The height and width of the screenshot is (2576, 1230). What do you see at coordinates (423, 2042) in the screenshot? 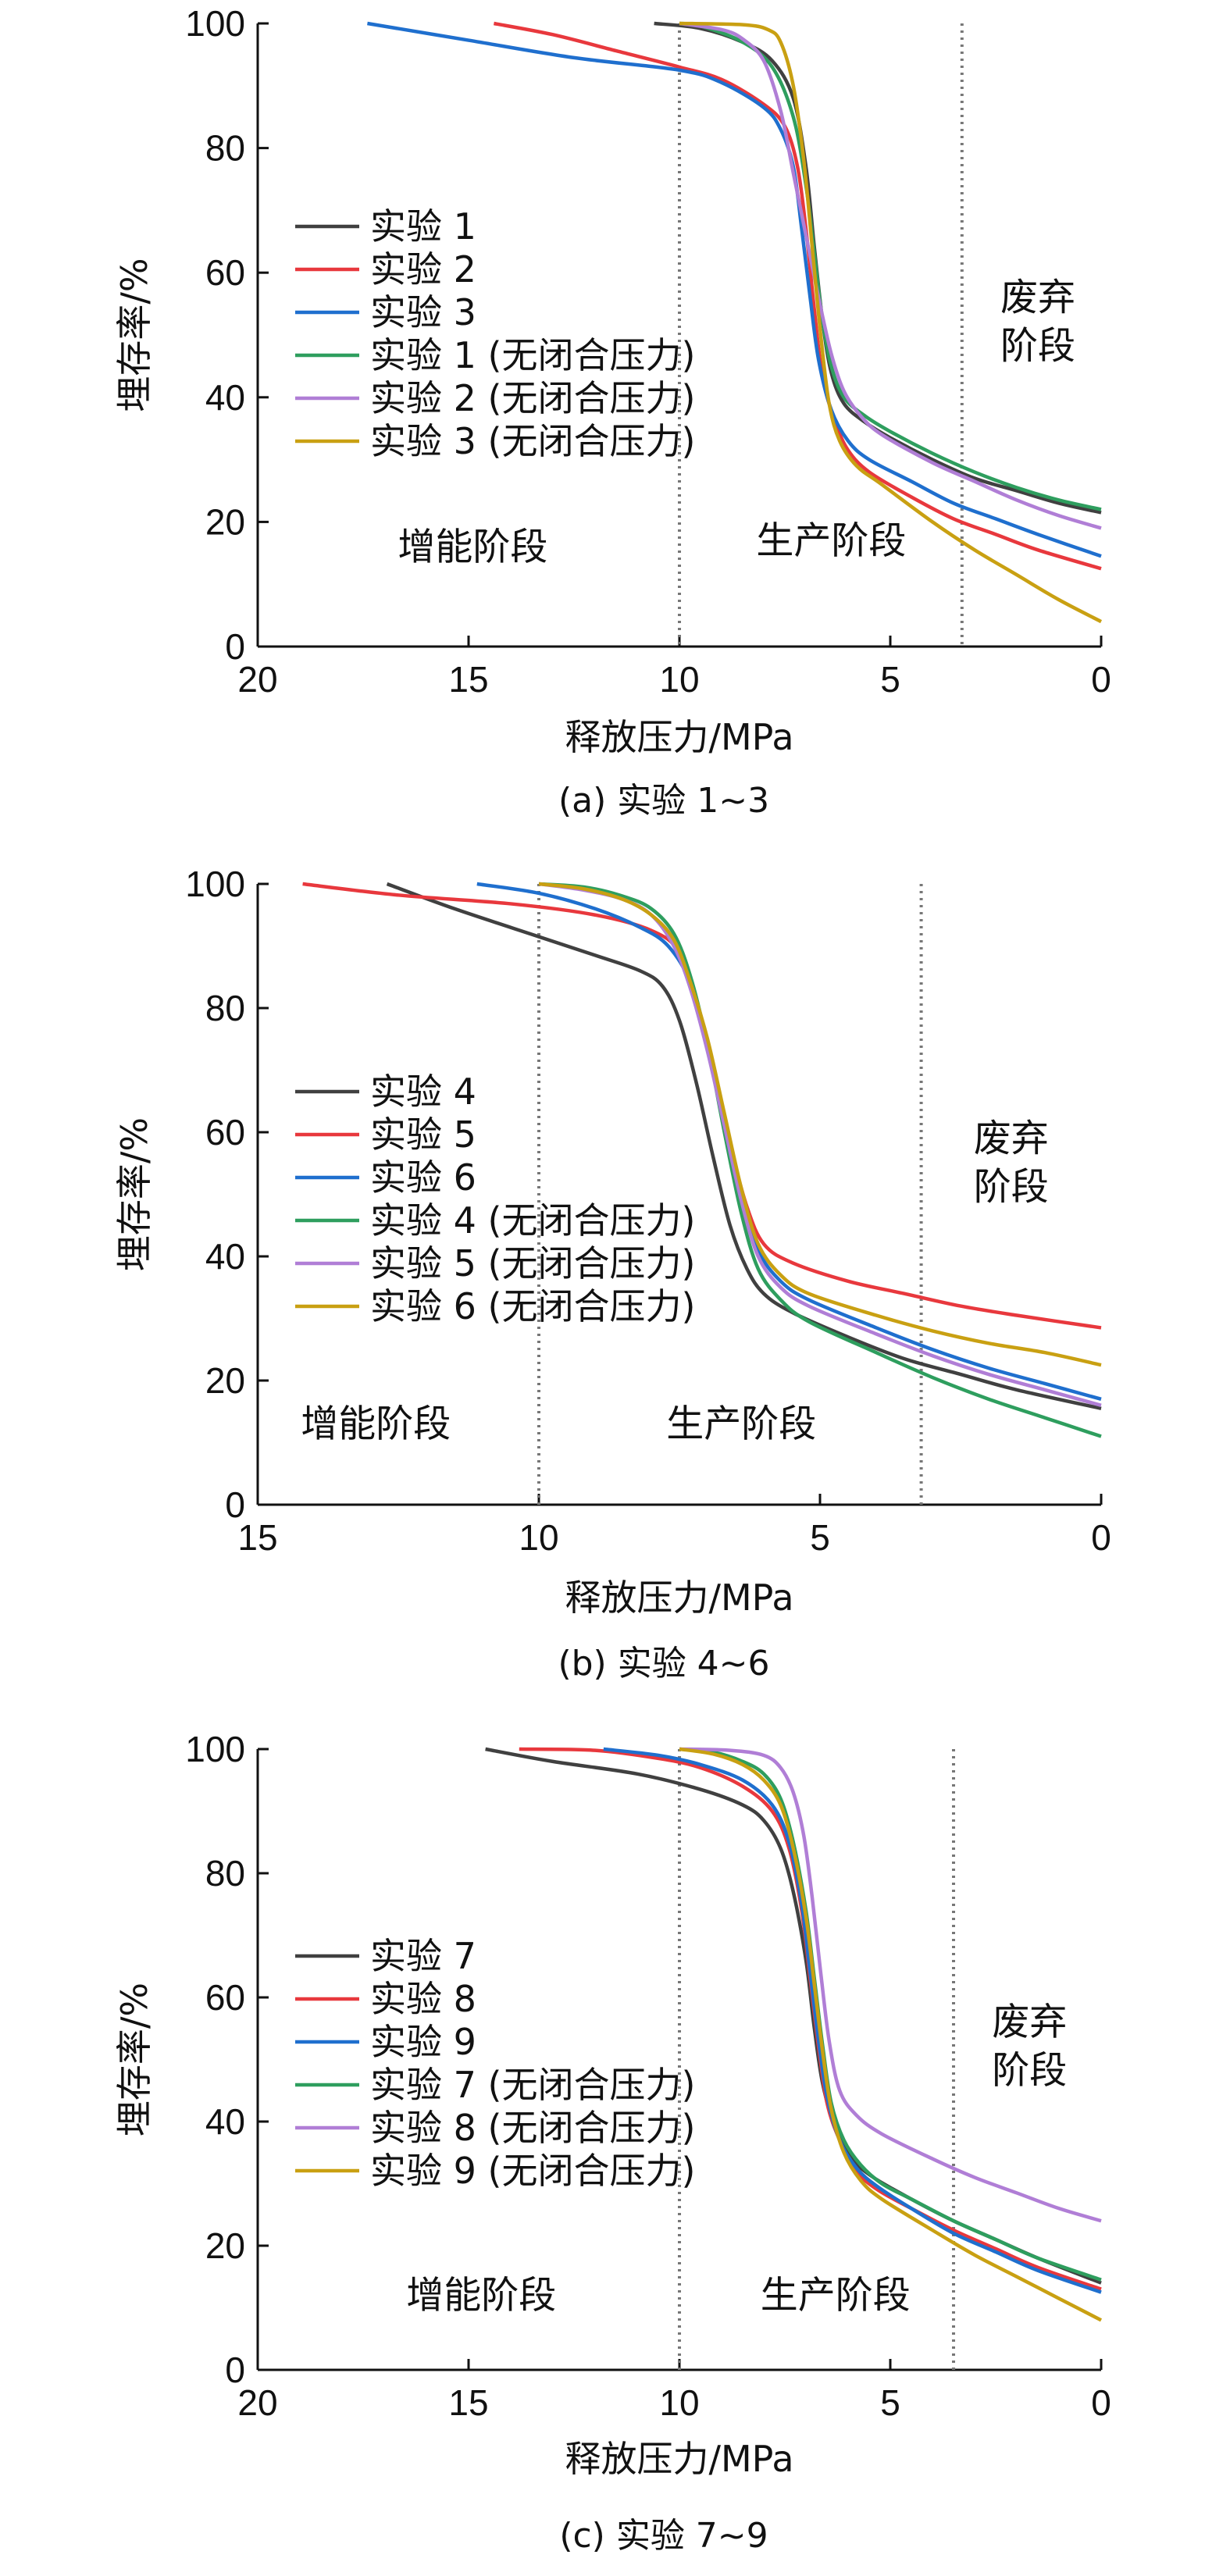
I see `legend-label-3: 实验 9` at bounding box center [423, 2042].